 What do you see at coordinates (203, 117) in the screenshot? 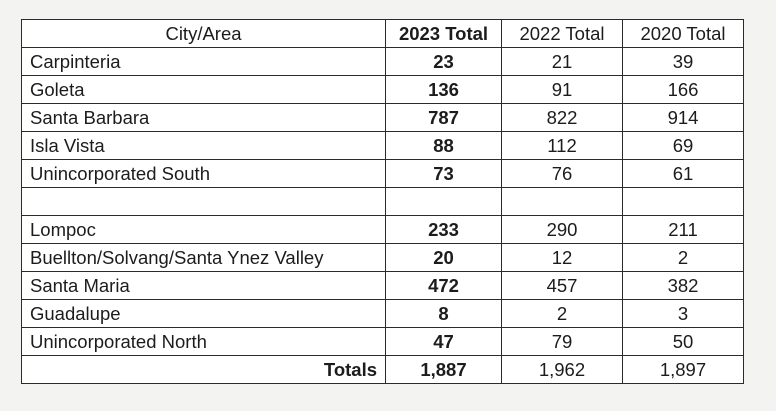
I see `city-cell: Santa Barbara` at bounding box center [203, 117].